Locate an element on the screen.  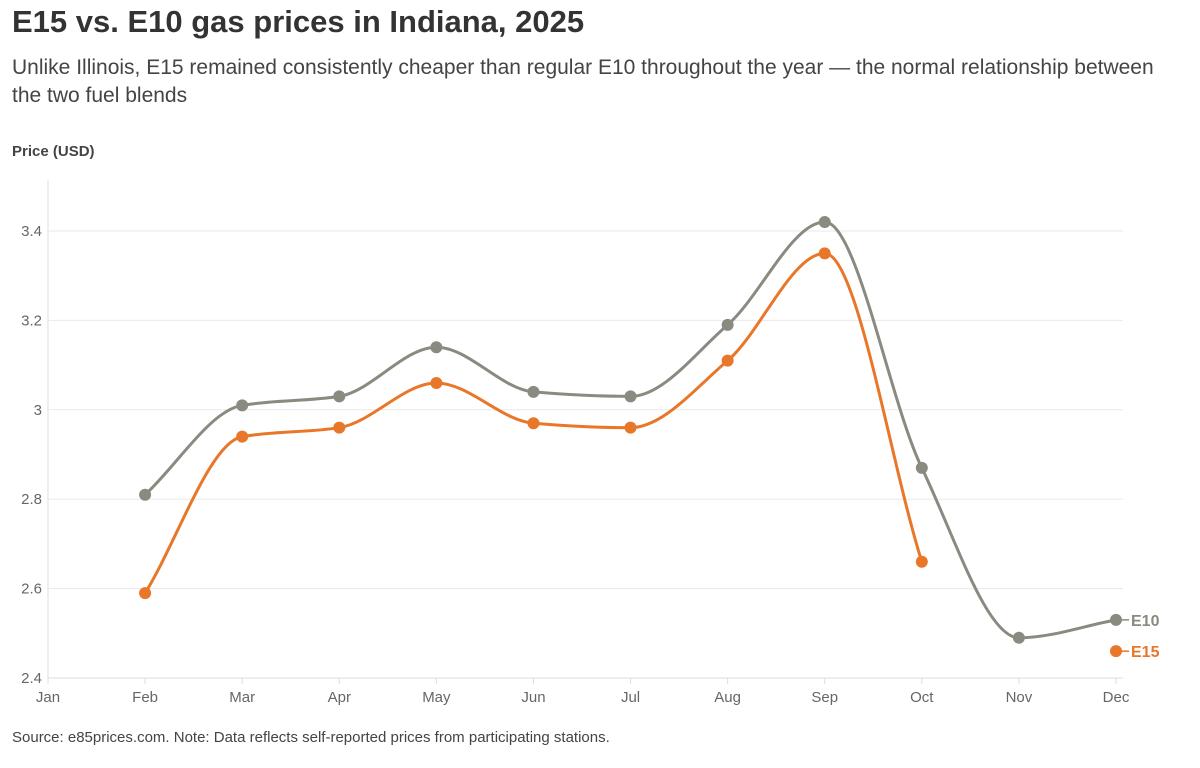
y-tick-label: 3.2 is located at coordinates (31, 320).